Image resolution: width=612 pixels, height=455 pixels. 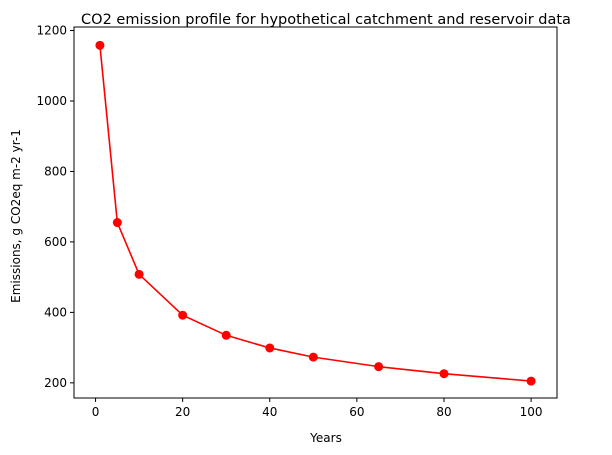 I want to click on x-tick-label: 80, so click(x=443, y=412).